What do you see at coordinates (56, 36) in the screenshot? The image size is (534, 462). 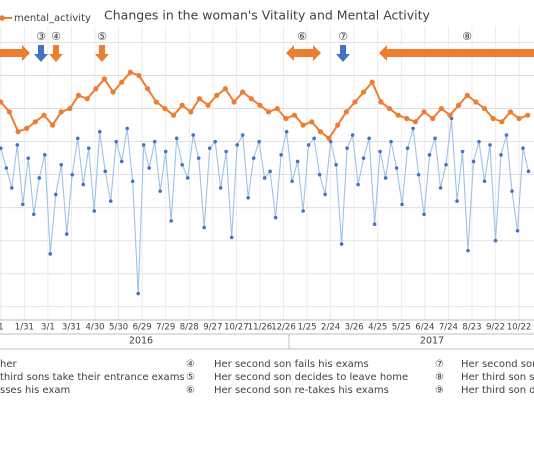 I see `arrow-label: ④` at bounding box center [56, 36].